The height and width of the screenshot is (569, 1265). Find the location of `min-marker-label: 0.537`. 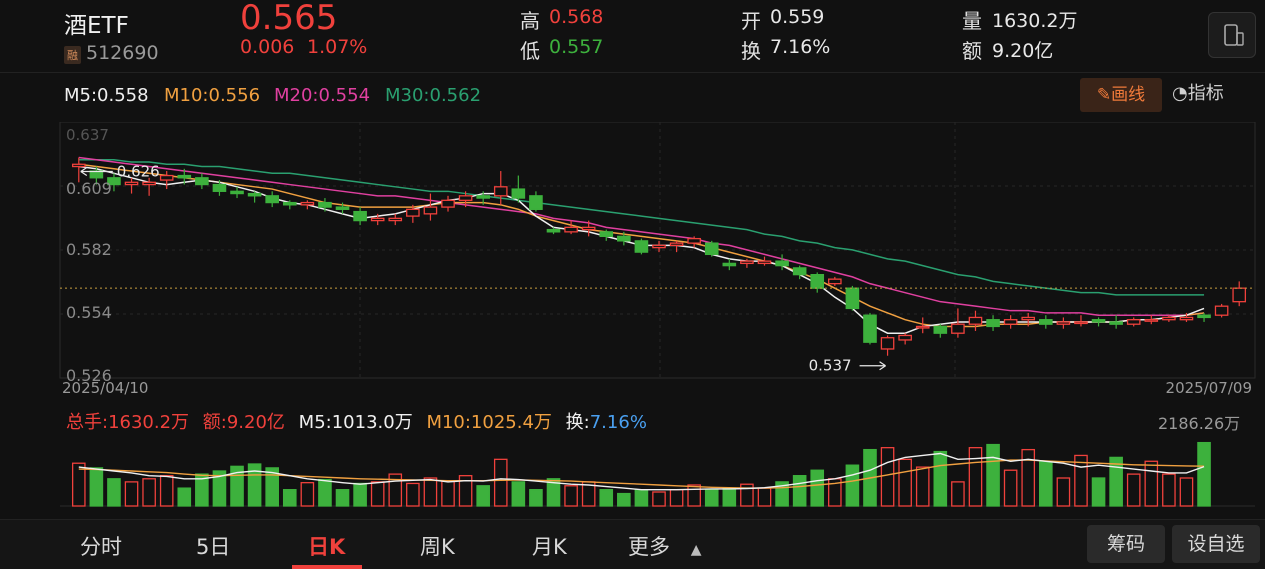

min-marker-label: 0.537 is located at coordinates (830, 366).